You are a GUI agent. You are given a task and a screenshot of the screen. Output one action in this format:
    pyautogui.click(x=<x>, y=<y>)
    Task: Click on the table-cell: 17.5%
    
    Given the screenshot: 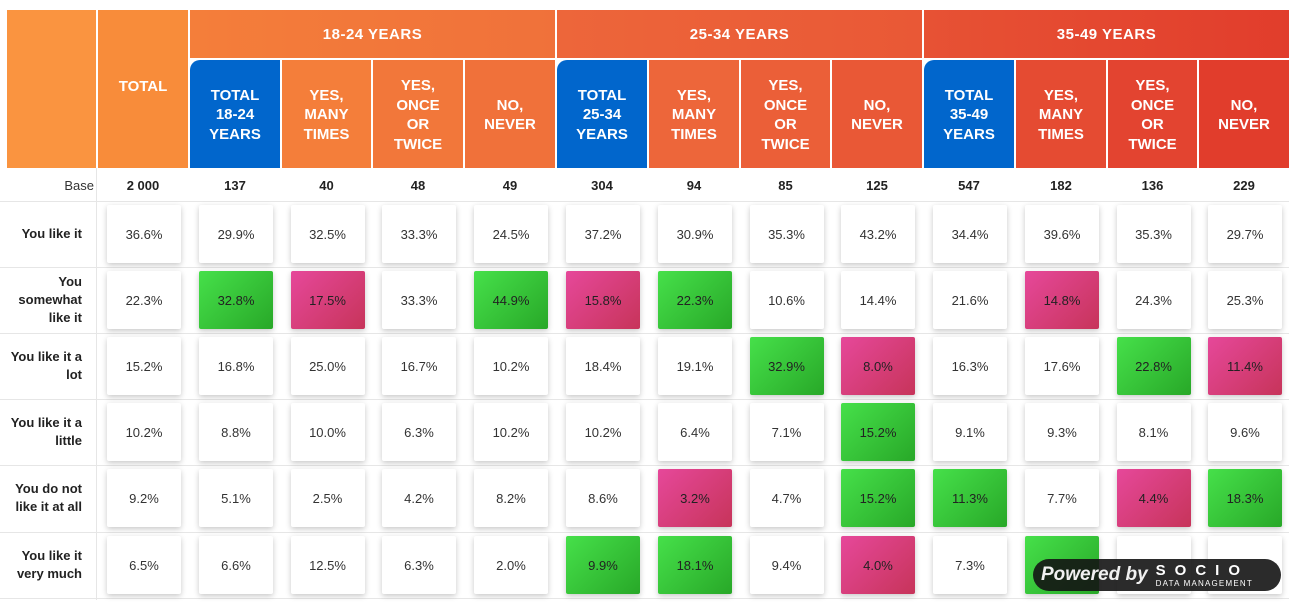 What is the action you would take?
    pyautogui.click(x=327, y=300)
    